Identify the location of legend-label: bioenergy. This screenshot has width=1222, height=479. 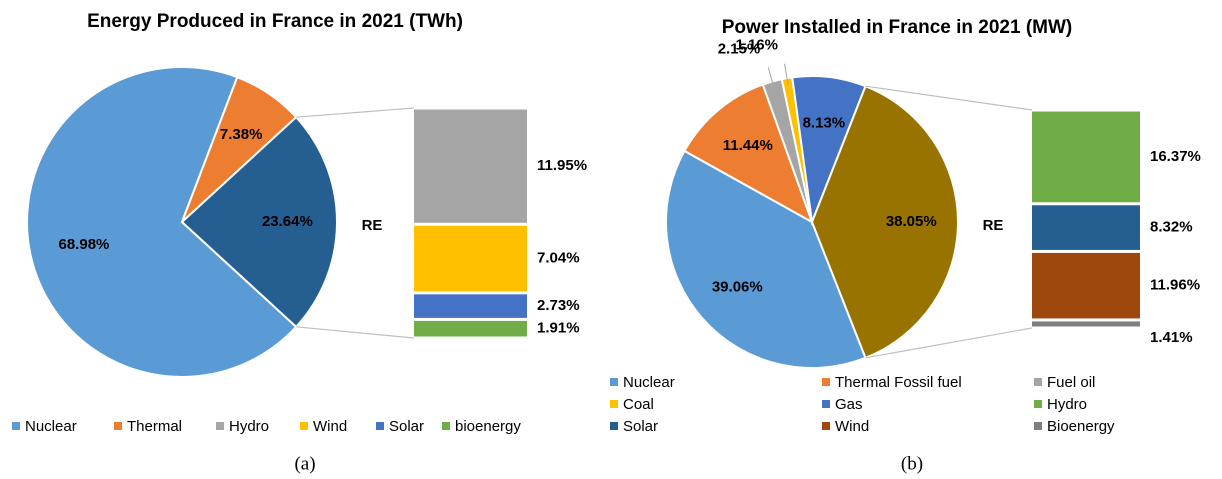
(488, 426).